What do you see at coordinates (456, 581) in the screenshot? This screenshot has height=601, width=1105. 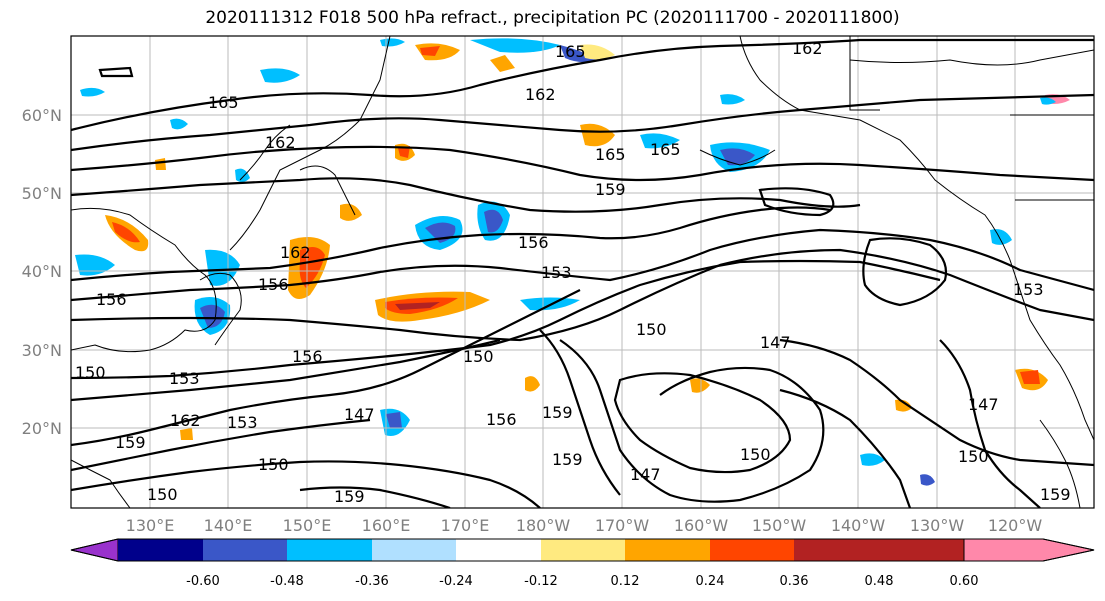 I see `colorbar-tick-label: -0.24` at bounding box center [456, 581].